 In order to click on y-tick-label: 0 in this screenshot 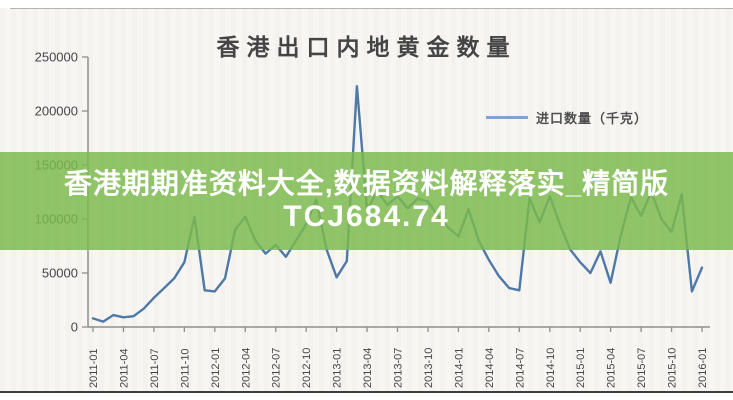, I will do `click(74, 327)`.